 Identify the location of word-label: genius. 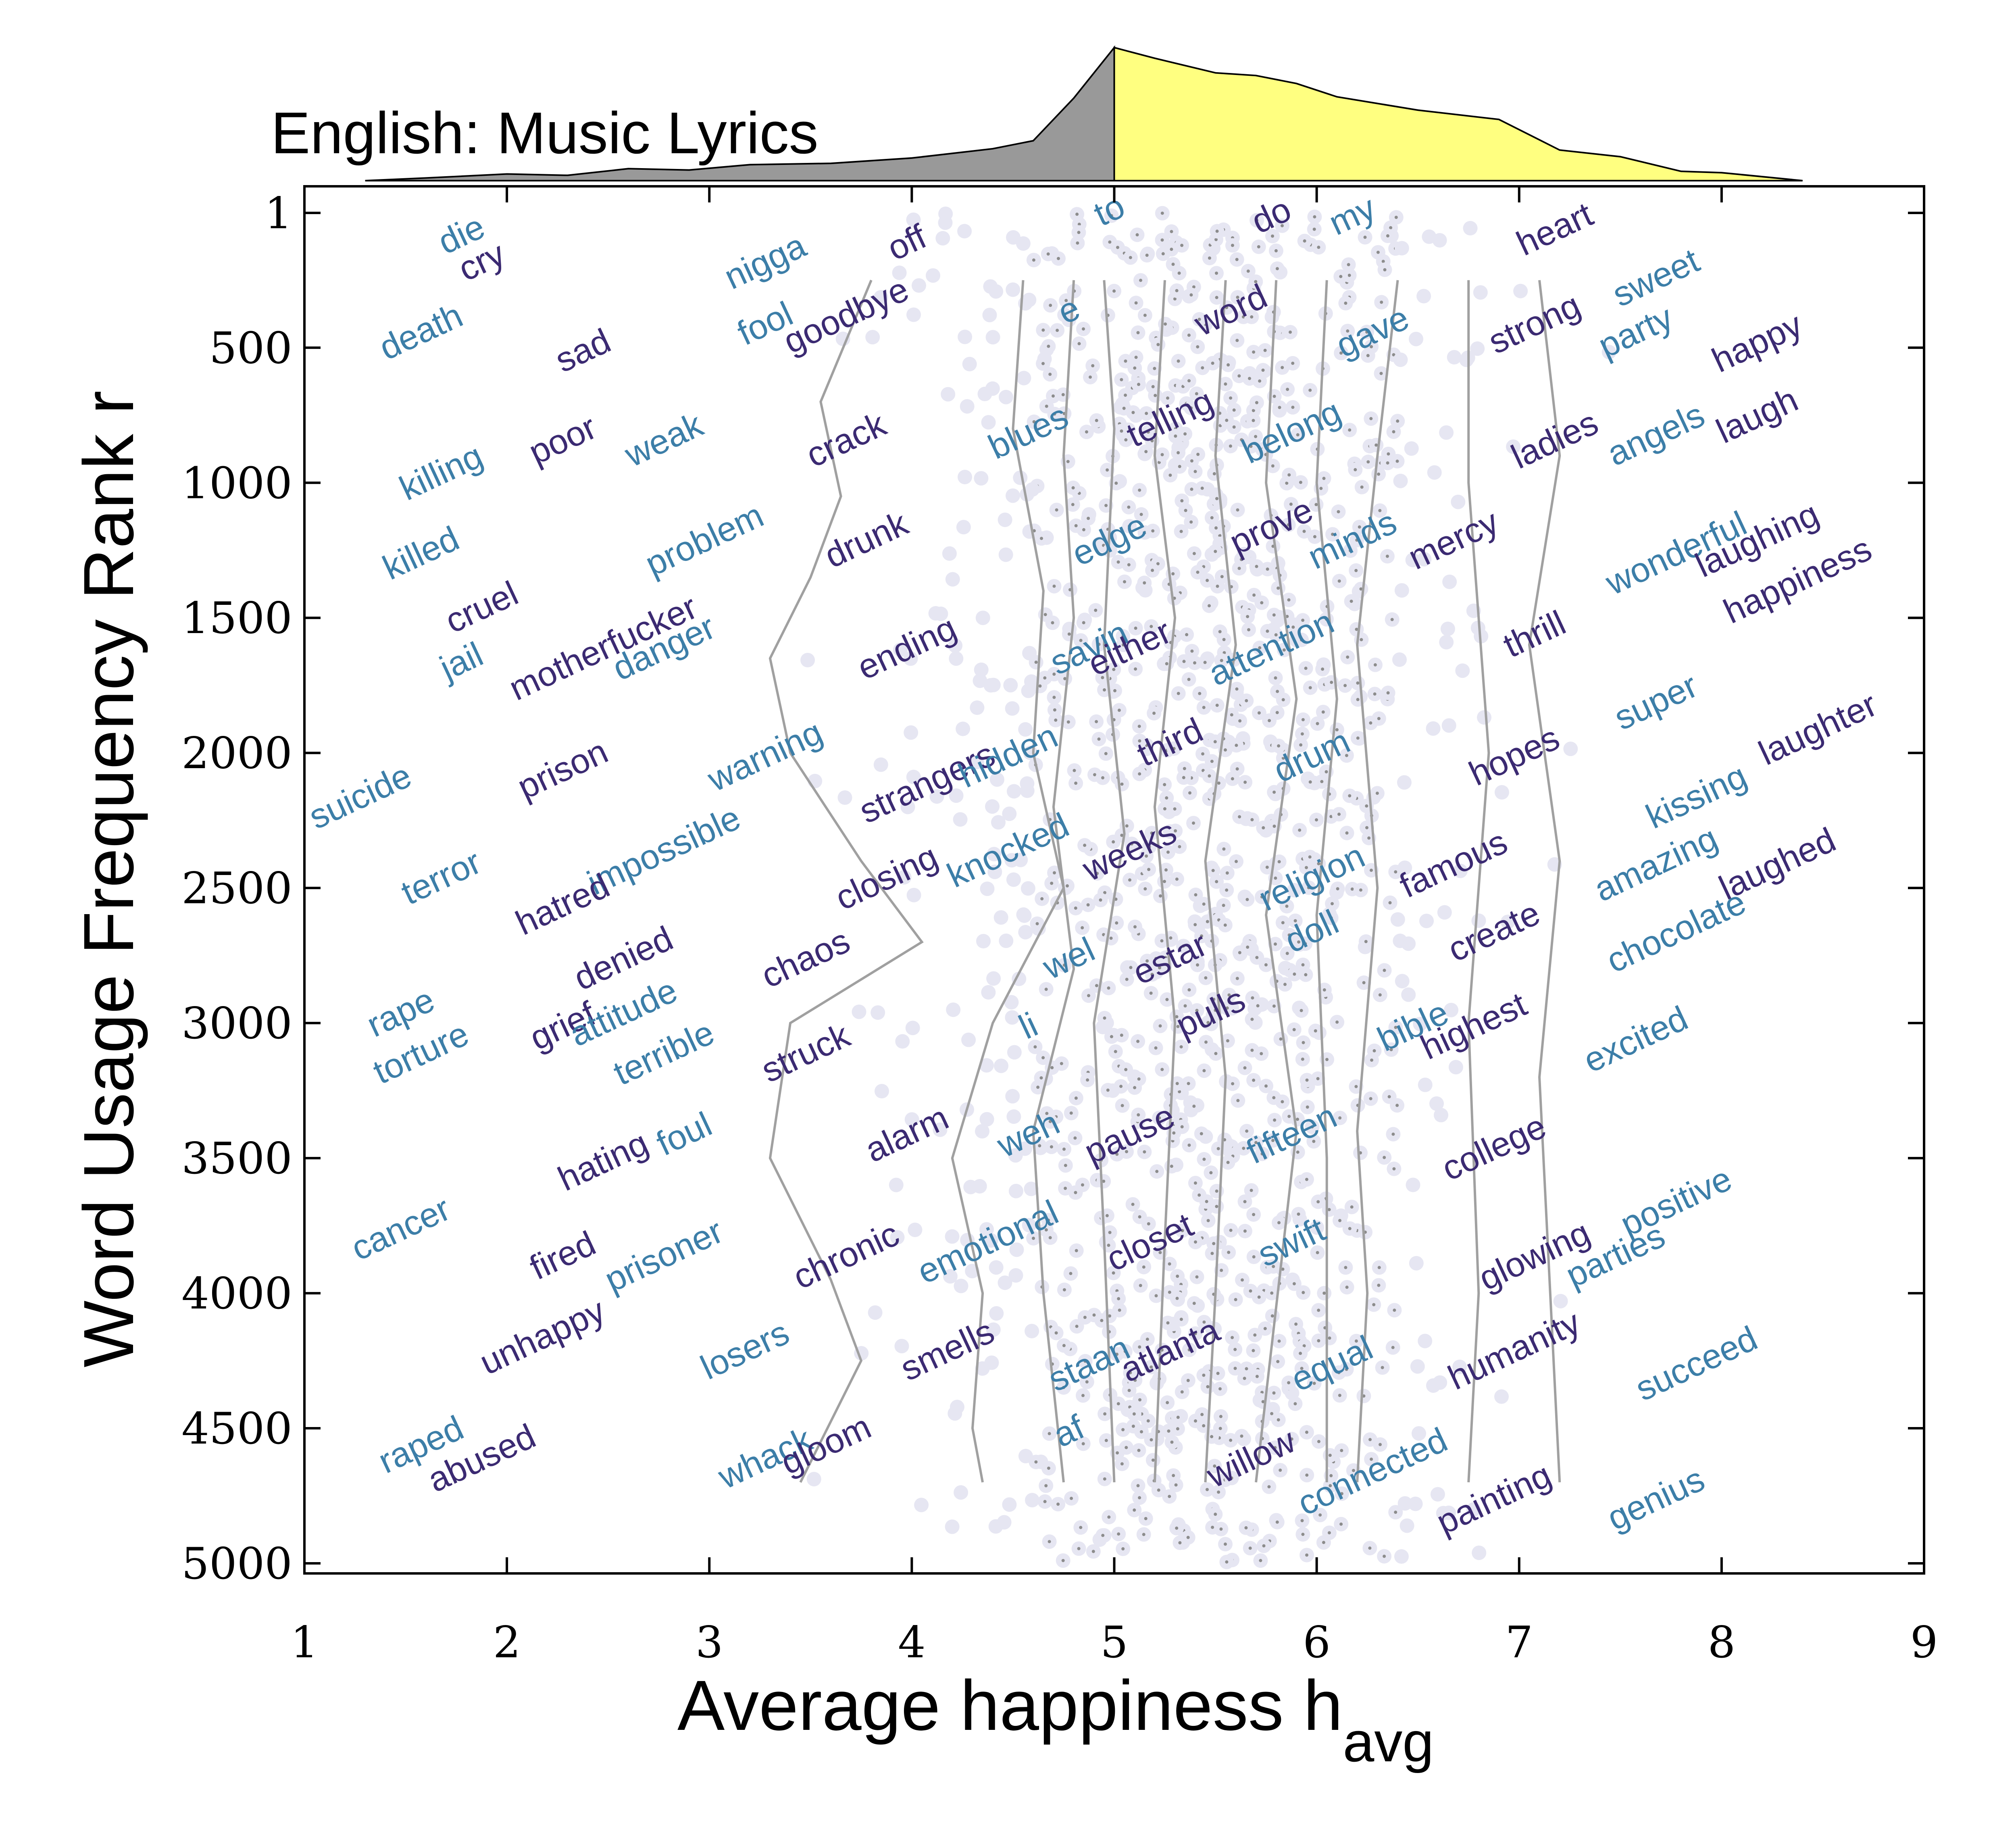
(1656, 1499).